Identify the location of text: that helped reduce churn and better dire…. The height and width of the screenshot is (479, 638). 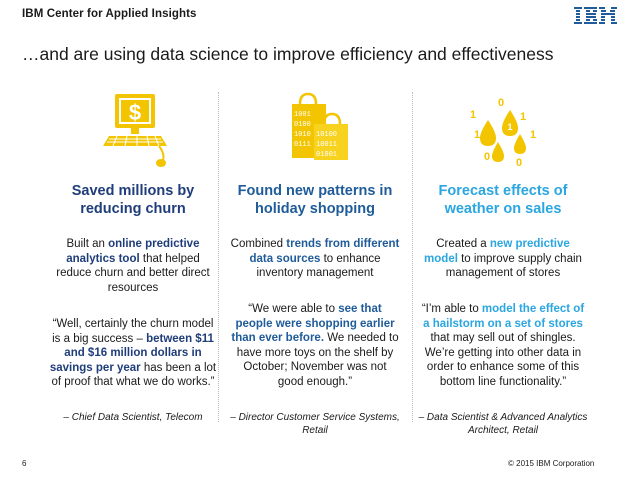
(133, 273).